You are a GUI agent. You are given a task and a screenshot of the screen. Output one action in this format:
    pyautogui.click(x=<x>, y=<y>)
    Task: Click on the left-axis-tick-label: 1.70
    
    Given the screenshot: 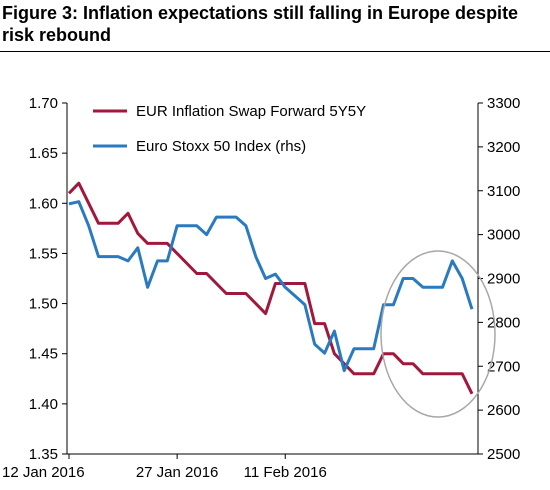 What is the action you would take?
    pyautogui.click(x=43, y=103)
    